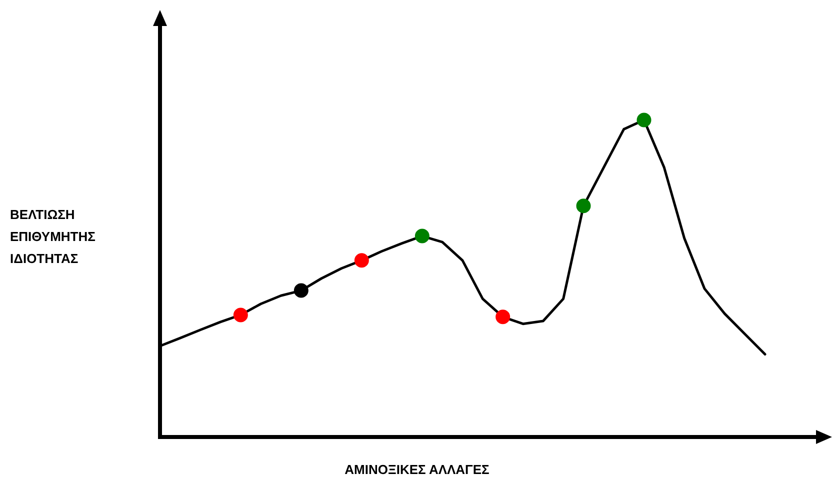 The width and height of the screenshot is (834, 486). Describe the element at coordinates (53, 237) in the screenshot. I see `y-axis-title: ΒΕΛΤΙΩΣΗ ΕΠΙΘΥΜΗΤΗΣ ΙΔΙΟΤΗΤΑΣ` at that location.